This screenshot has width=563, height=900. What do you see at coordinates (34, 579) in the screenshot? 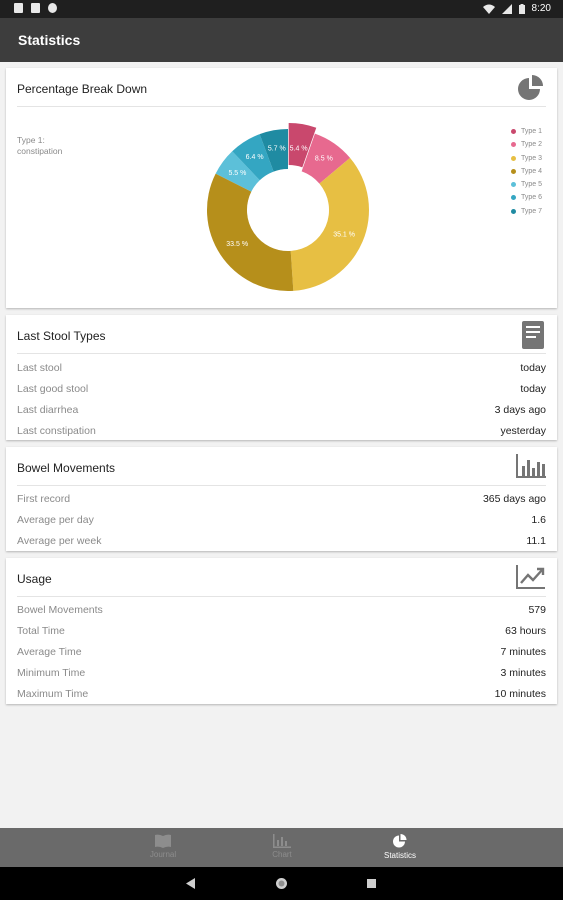
I see `usage-title: Usage` at bounding box center [34, 579].